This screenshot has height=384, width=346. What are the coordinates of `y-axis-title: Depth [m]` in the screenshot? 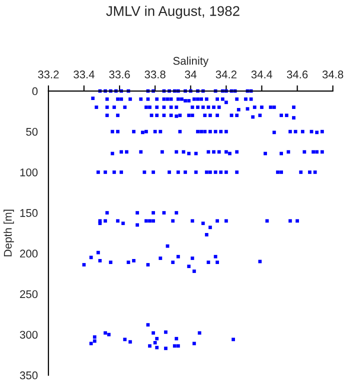 It's located at (9, 233).